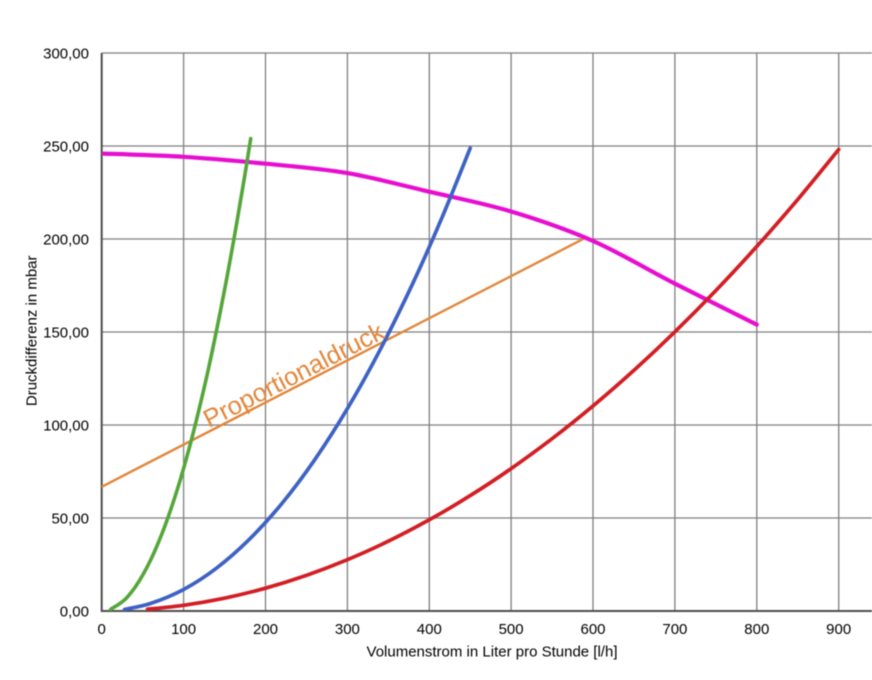 The width and height of the screenshot is (872, 680). I want to click on svg-text: 50,00, so click(70, 518).